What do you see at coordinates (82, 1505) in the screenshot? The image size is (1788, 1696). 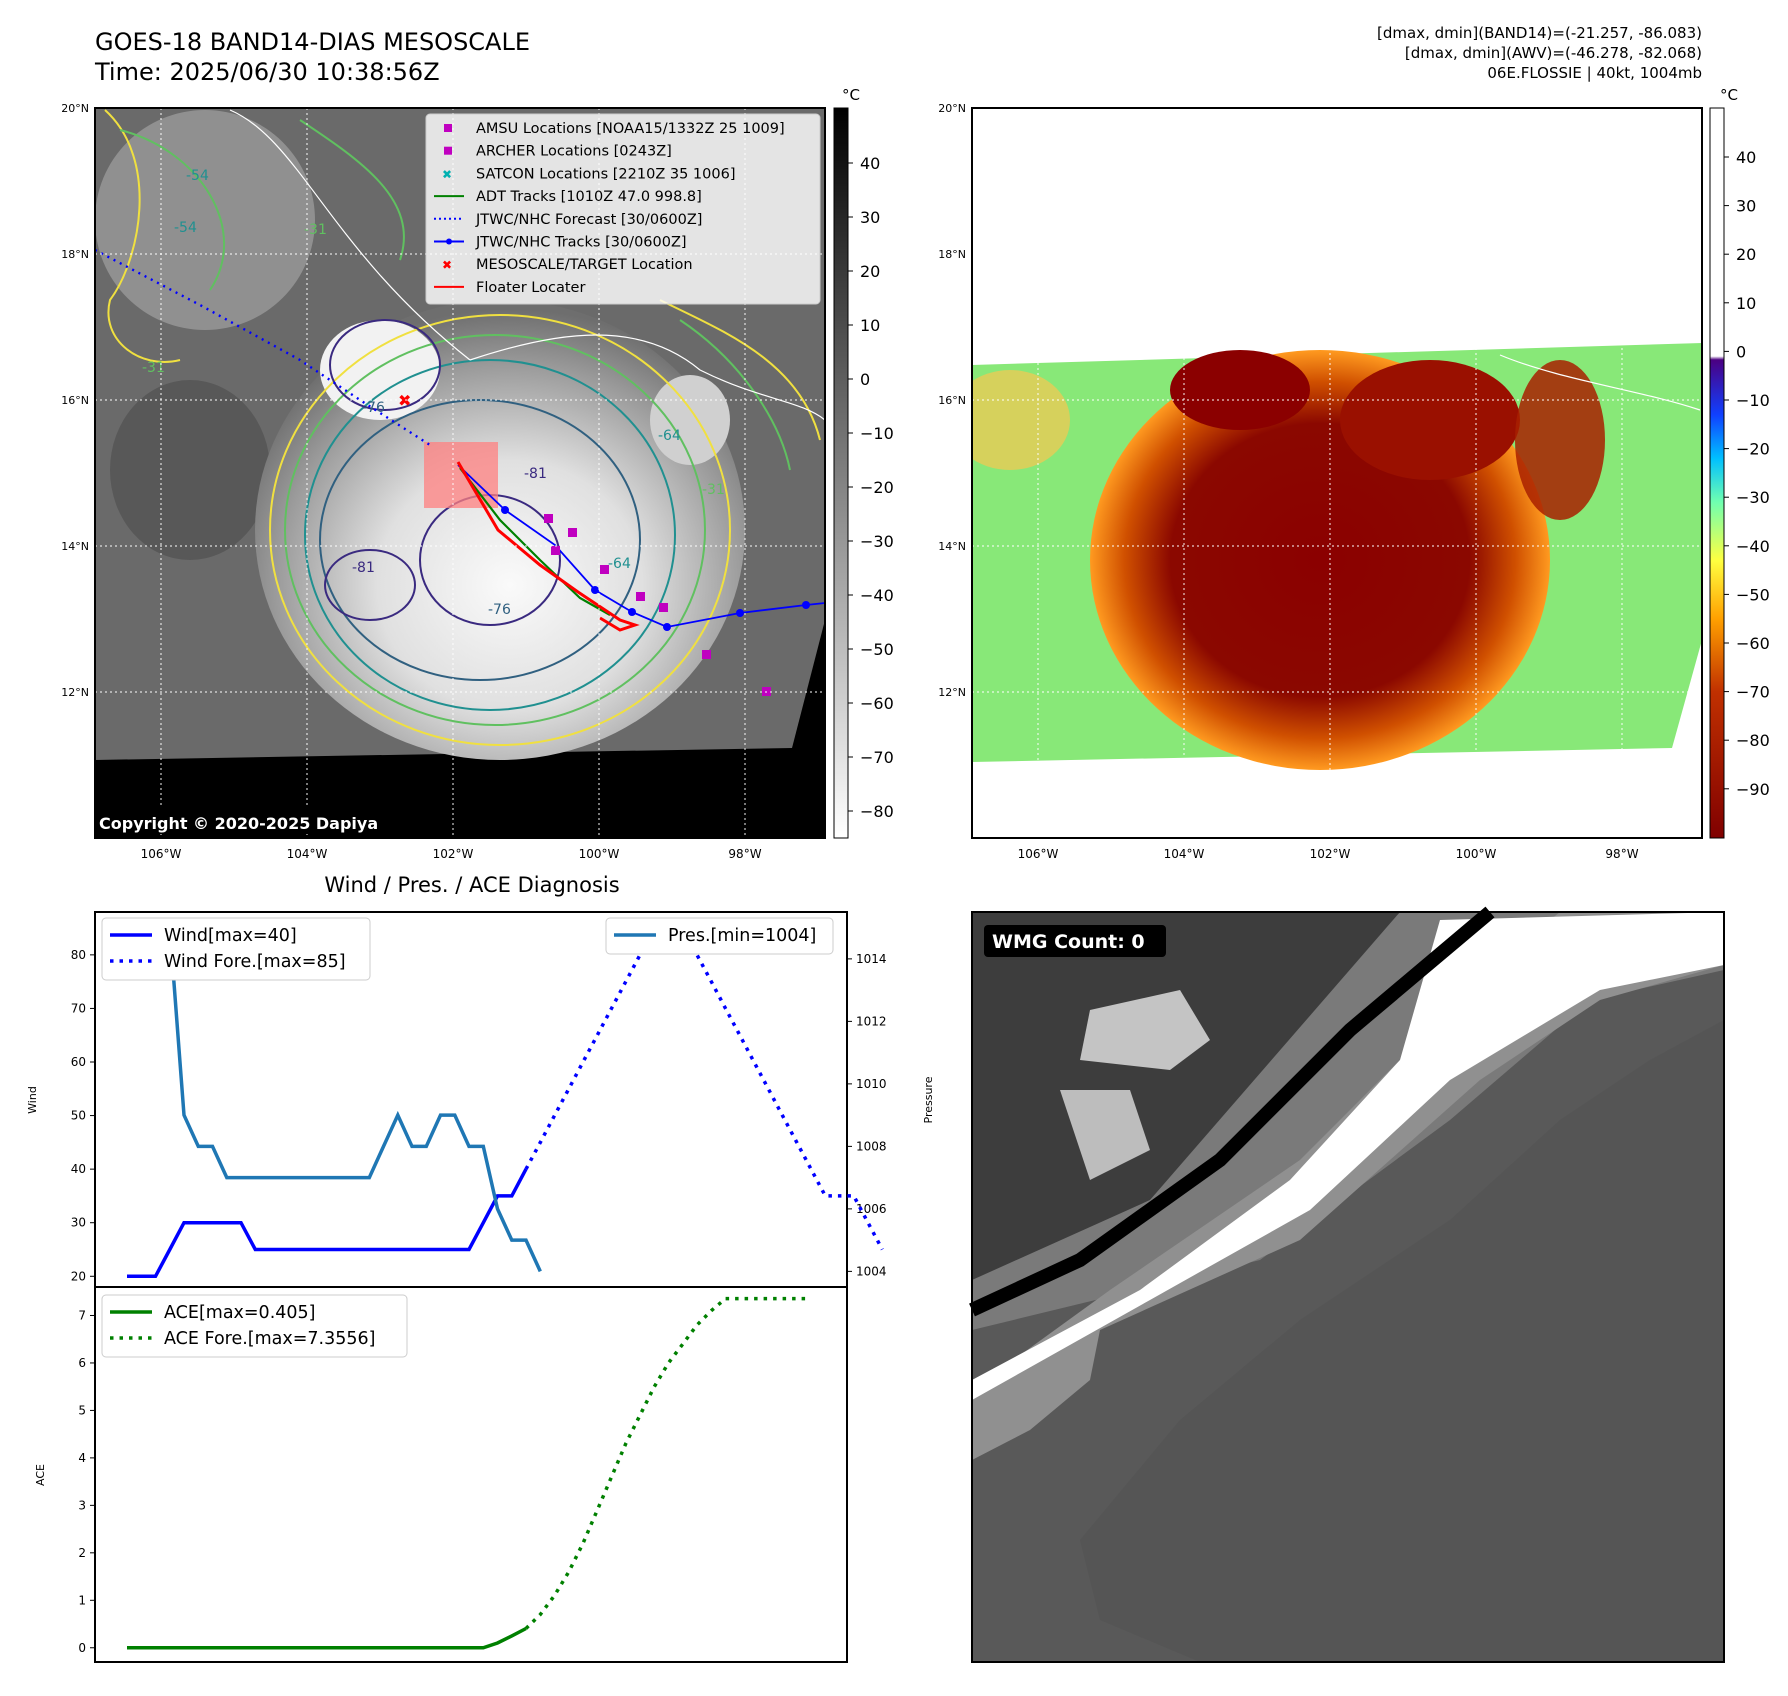 I see `y-tick-label: 3` at bounding box center [82, 1505].